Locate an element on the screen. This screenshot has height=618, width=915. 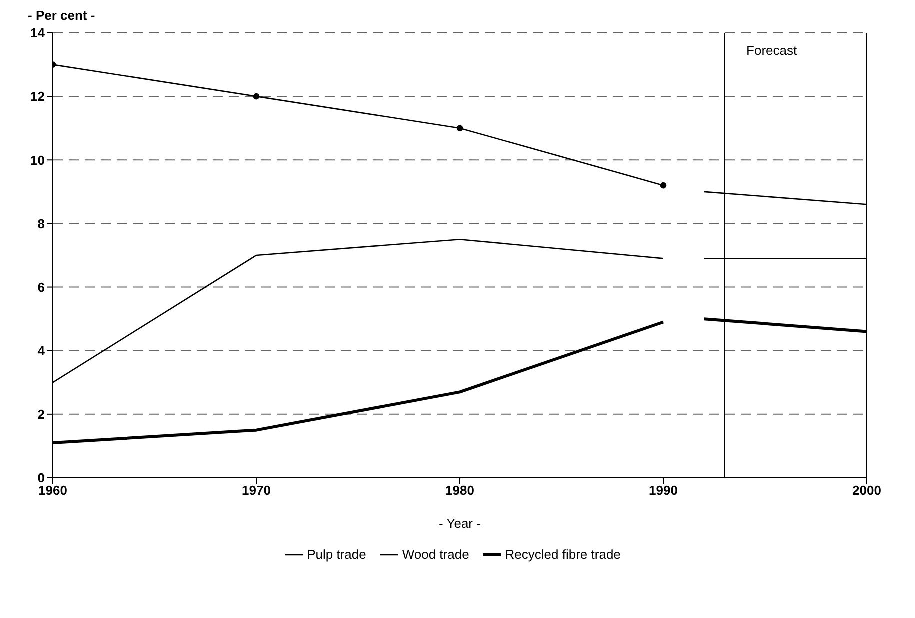
x-tick-label: 1960 is located at coordinates (53, 490).